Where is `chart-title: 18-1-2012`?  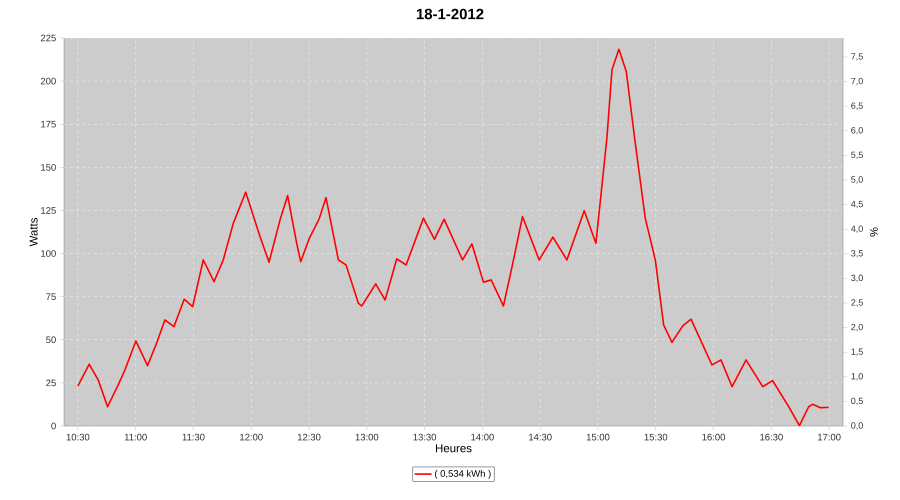
chart-title: 18-1-2012 is located at coordinates (450, 14).